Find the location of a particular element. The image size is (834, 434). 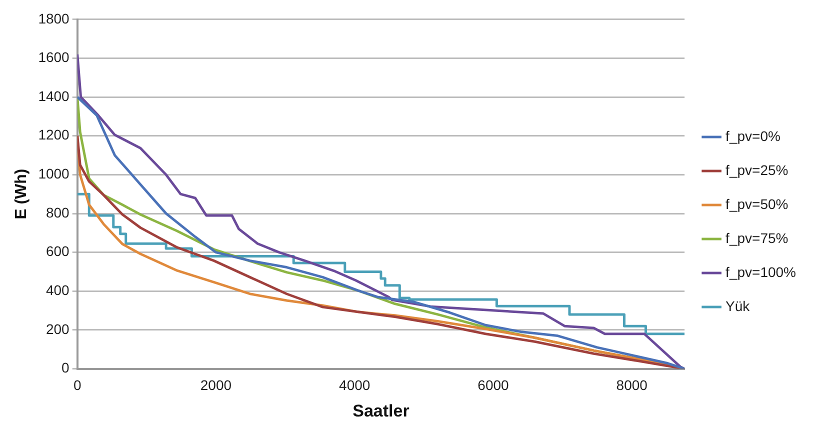

legend-label: f_pv=100% is located at coordinates (761, 272).